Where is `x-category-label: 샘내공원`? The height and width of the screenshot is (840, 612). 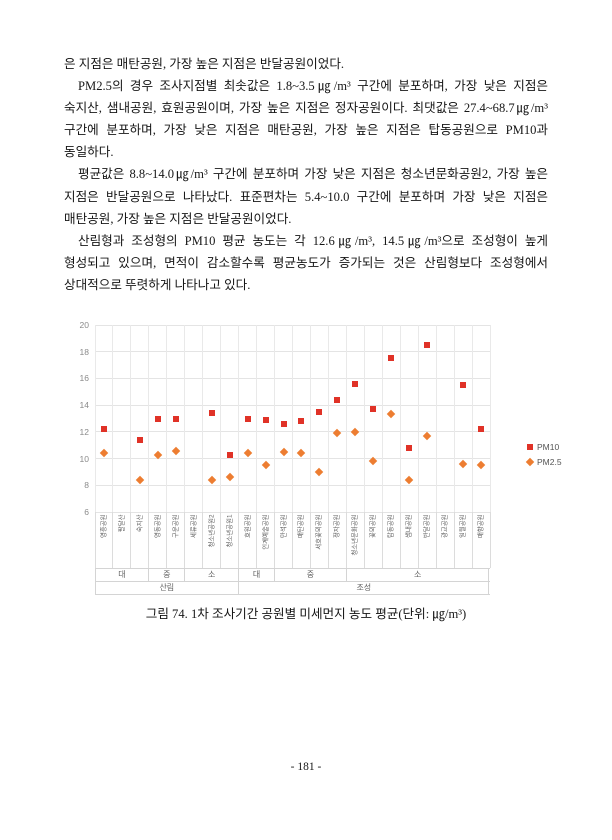
x-category-label: 샘내공원 is located at coordinates (409, 526).